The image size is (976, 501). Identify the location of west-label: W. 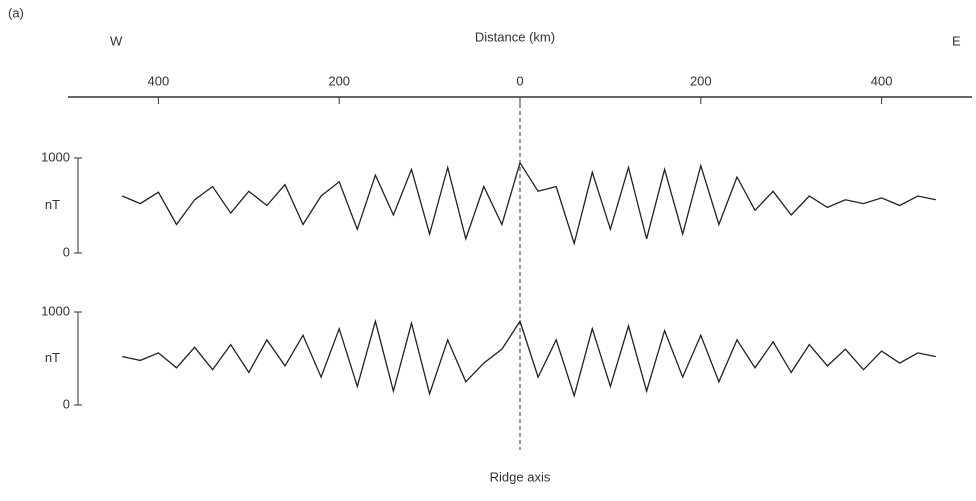
(116, 40).